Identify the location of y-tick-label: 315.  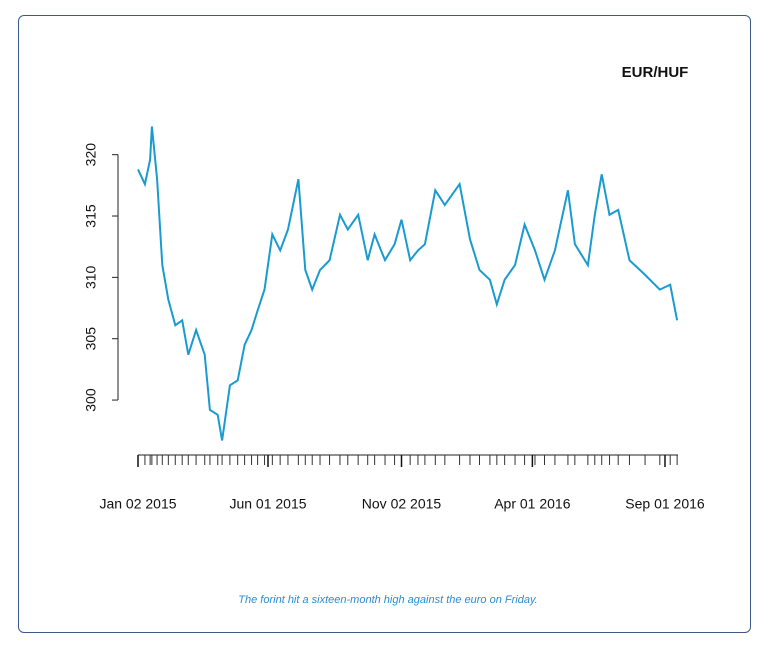
(91, 216).